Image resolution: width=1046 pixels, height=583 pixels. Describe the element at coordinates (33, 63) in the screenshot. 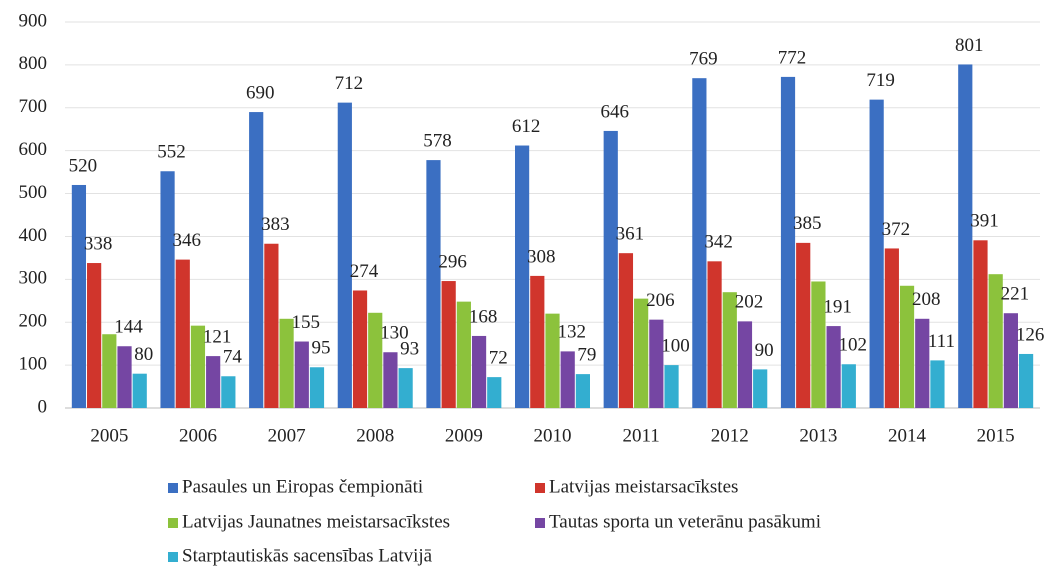

I see `y-tick-label: 800` at that location.